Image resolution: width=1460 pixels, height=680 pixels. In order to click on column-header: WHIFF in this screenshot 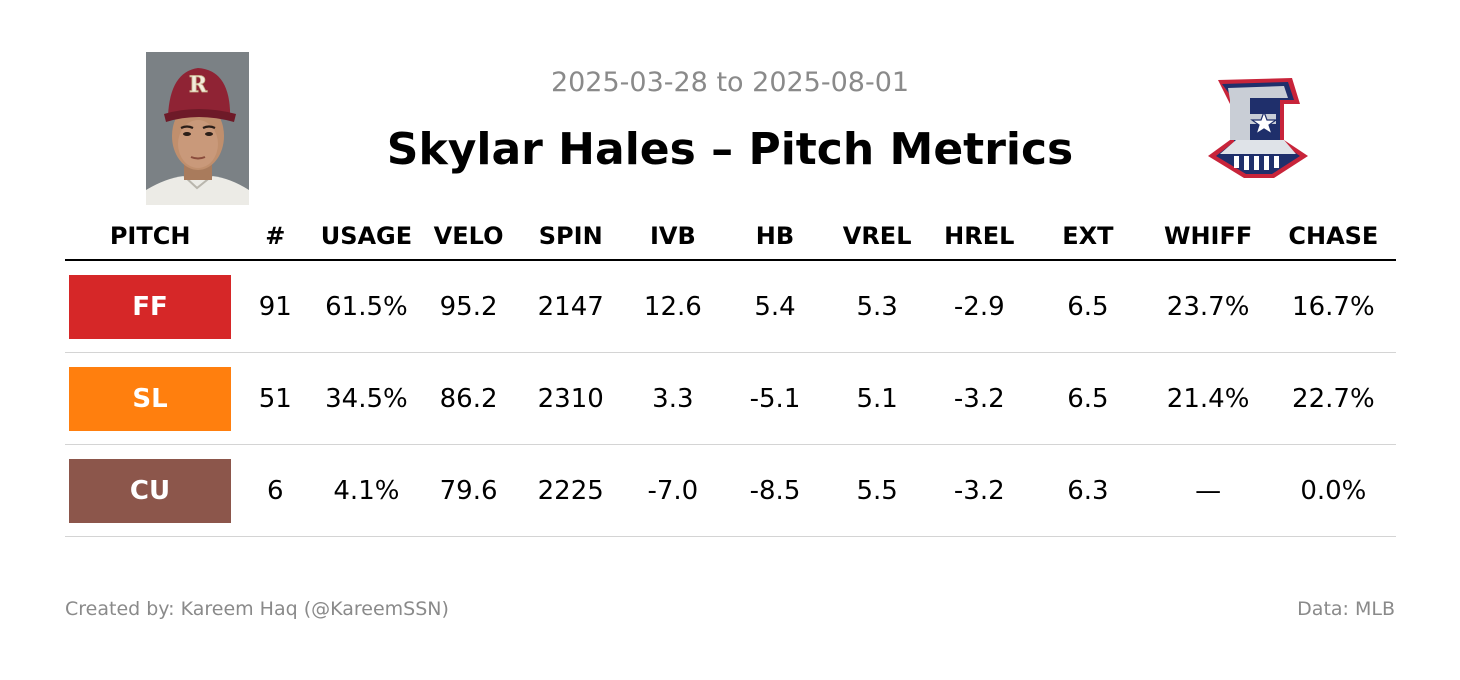, I will do `click(1208, 236)`.